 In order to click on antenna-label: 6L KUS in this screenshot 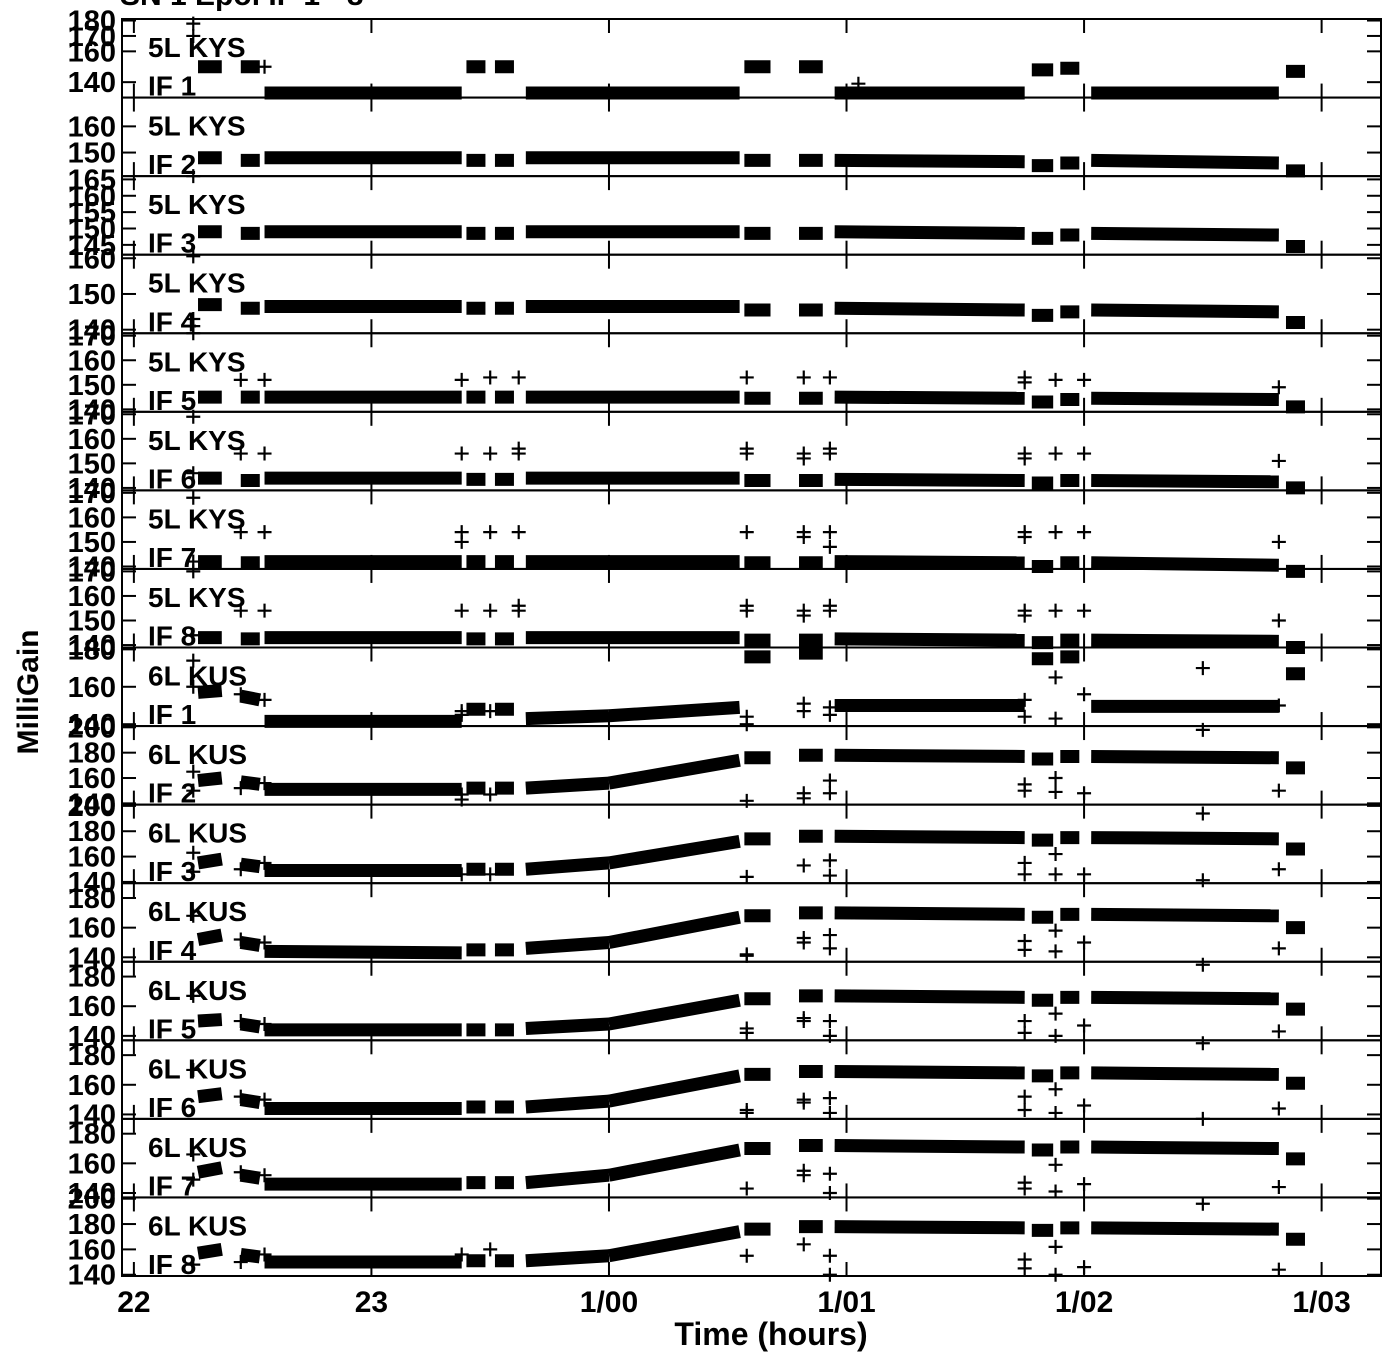, I will do `click(197, 911)`.